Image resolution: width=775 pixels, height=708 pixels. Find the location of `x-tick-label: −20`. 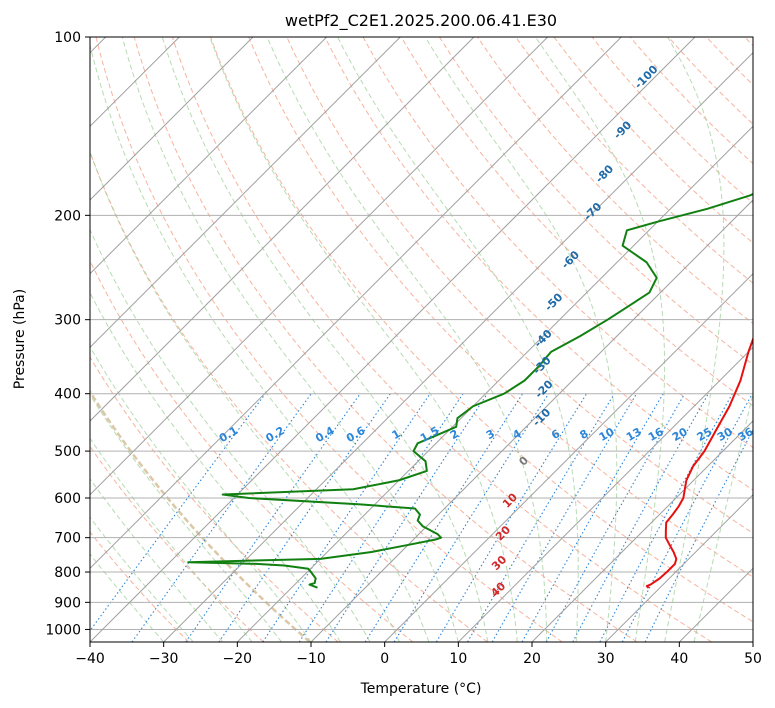

x-tick-label: −20 is located at coordinates (238, 659).